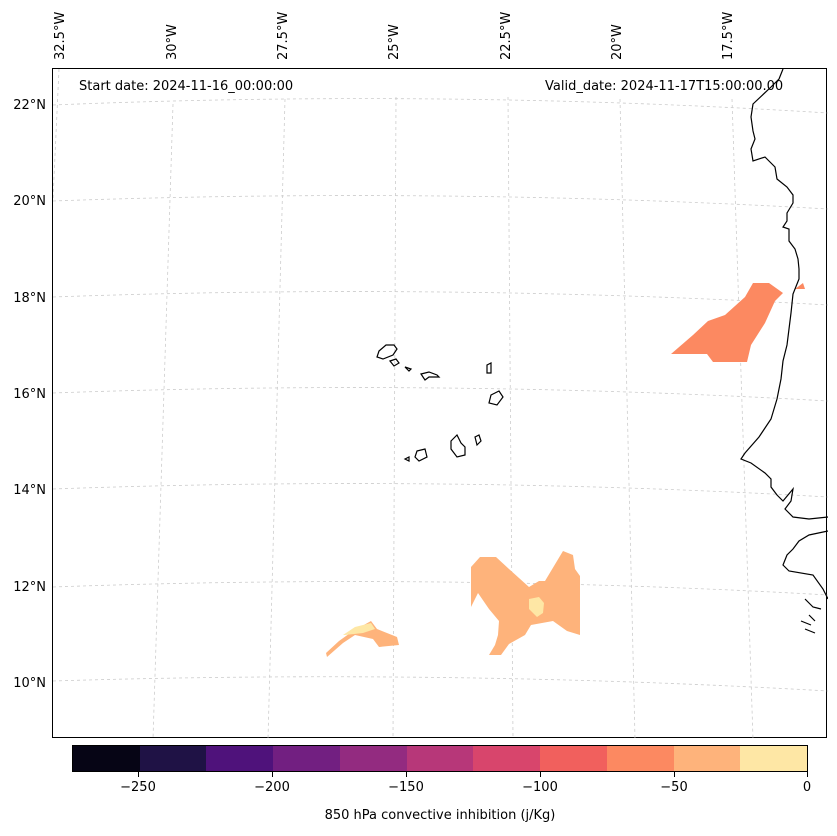  What do you see at coordinates (272, 787) in the screenshot?
I see `colorbar-tick-label: −200` at bounding box center [272, 787].